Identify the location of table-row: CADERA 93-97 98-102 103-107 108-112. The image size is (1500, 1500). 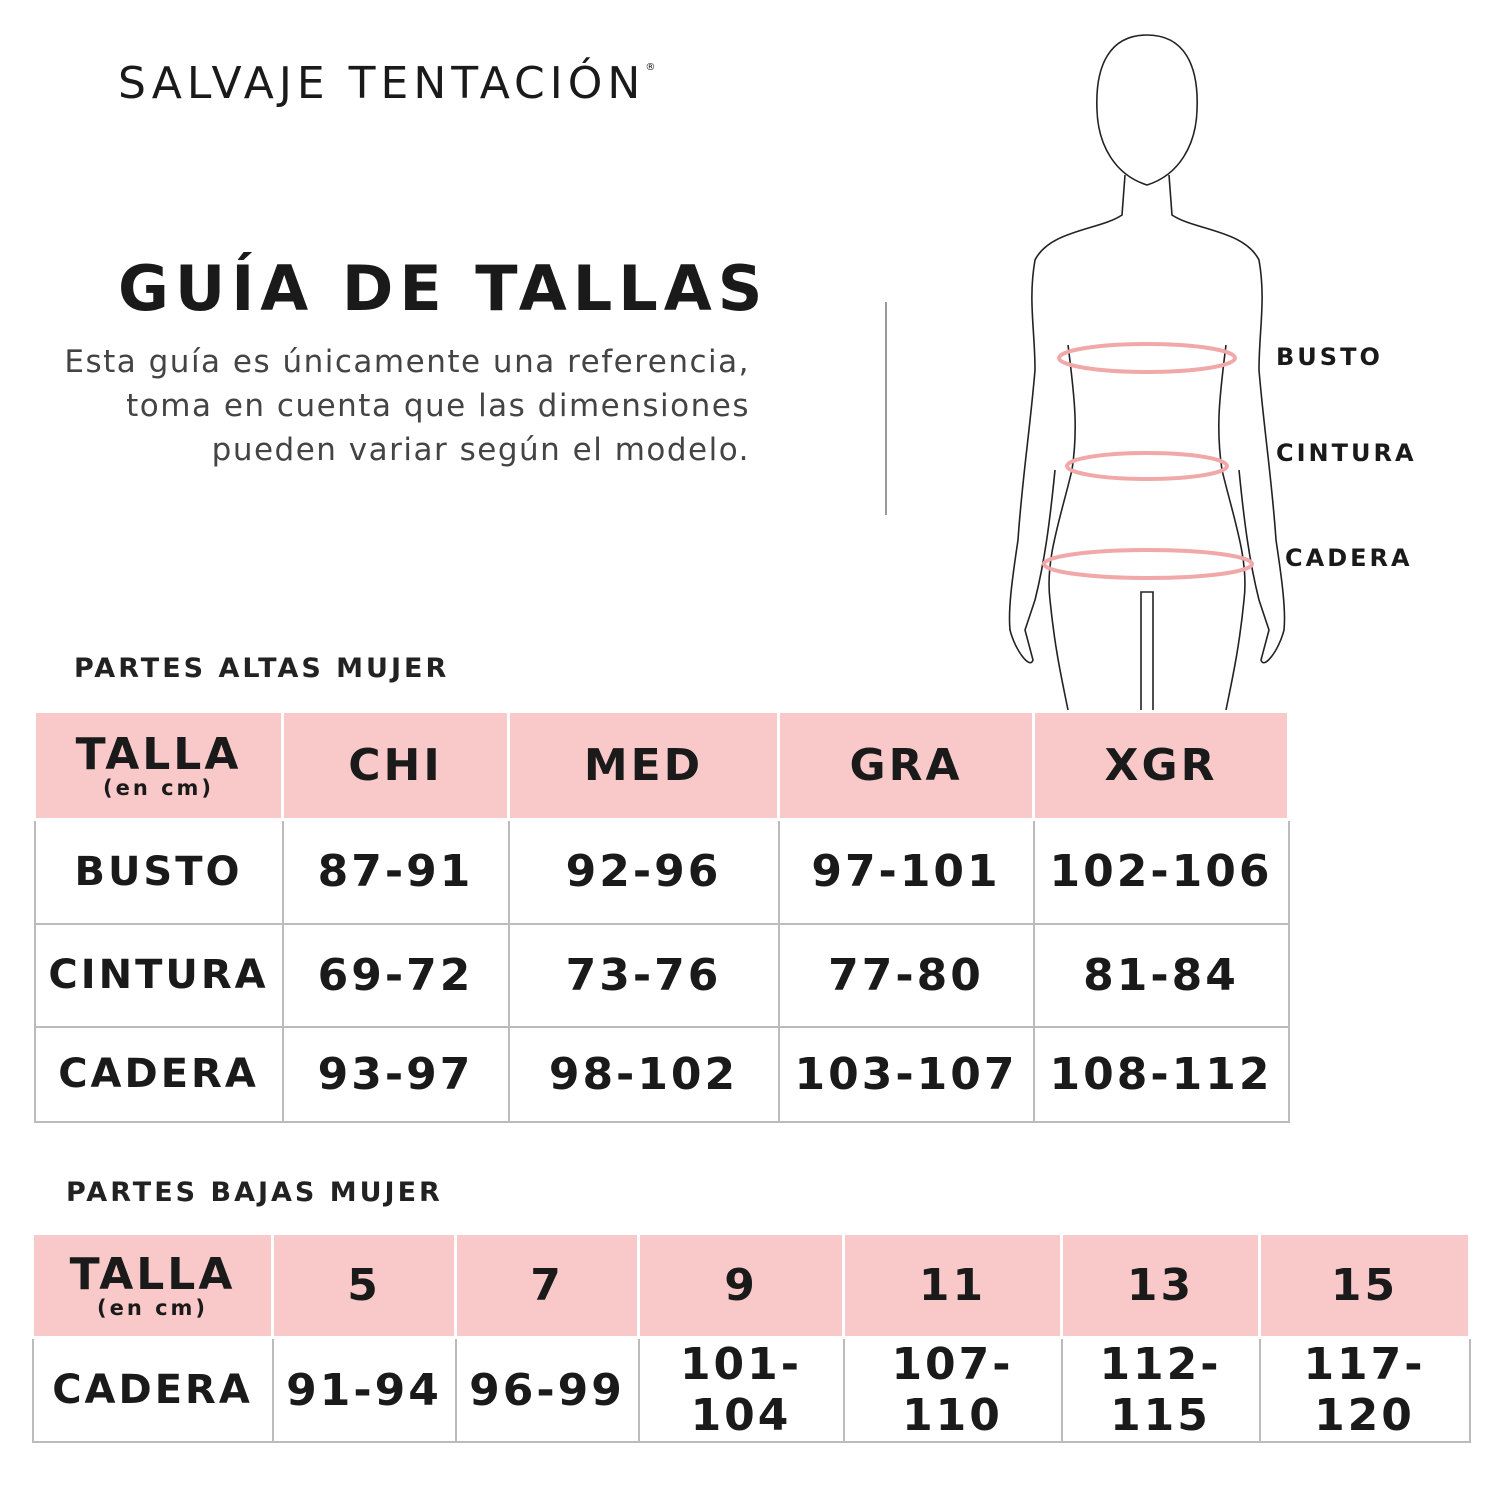
(661, 1074).